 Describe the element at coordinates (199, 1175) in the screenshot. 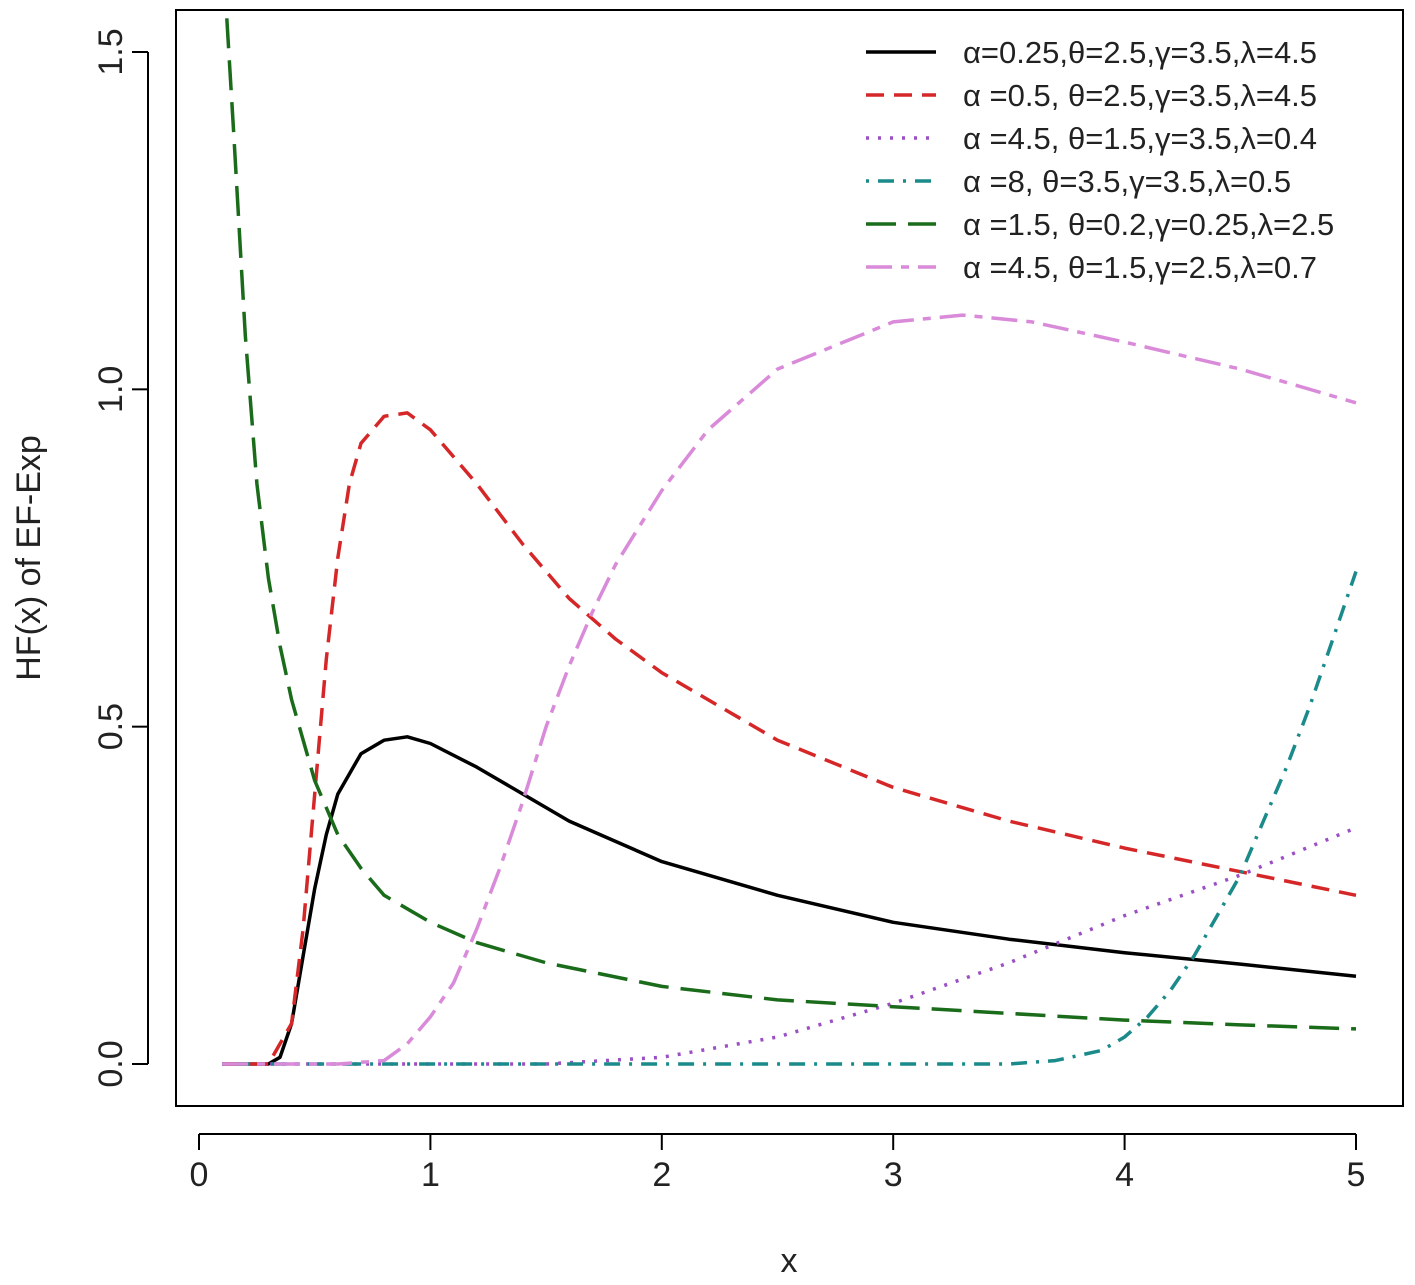

I see `x-tick-label: 0` at that location.